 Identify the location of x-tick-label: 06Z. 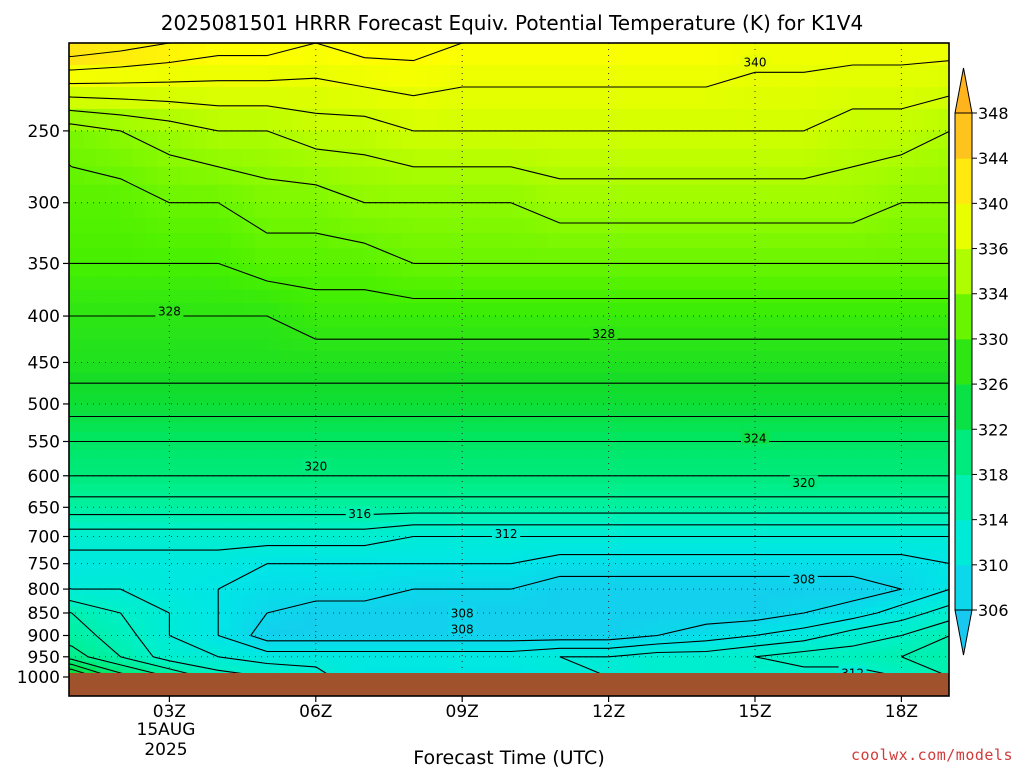
(315, 712).